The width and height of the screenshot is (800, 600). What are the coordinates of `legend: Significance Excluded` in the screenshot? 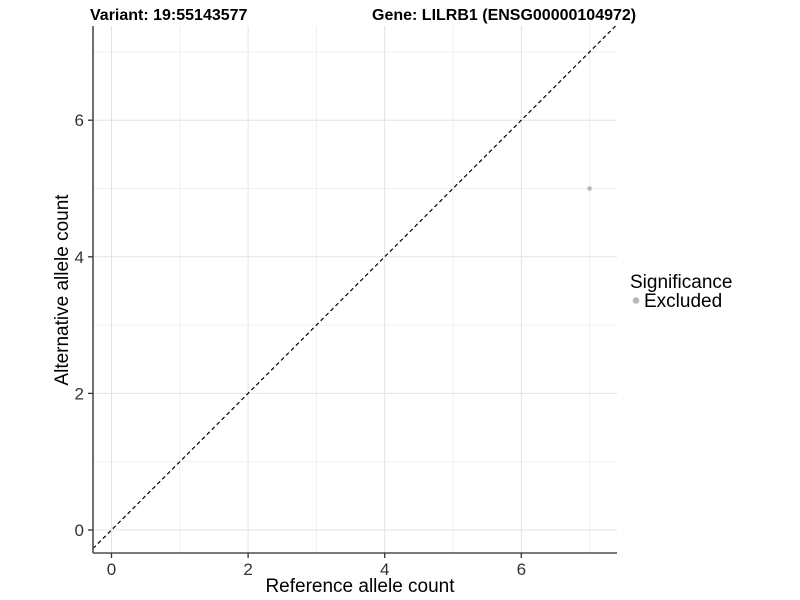 It's located at (681, 292).